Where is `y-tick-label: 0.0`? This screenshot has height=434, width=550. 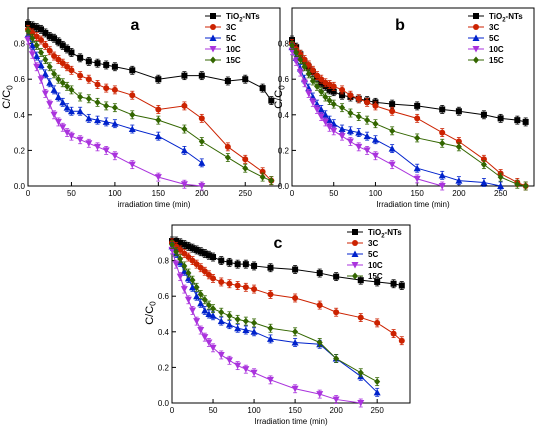 y-tick-label: 0.0 is located at coordinates (20, 186).